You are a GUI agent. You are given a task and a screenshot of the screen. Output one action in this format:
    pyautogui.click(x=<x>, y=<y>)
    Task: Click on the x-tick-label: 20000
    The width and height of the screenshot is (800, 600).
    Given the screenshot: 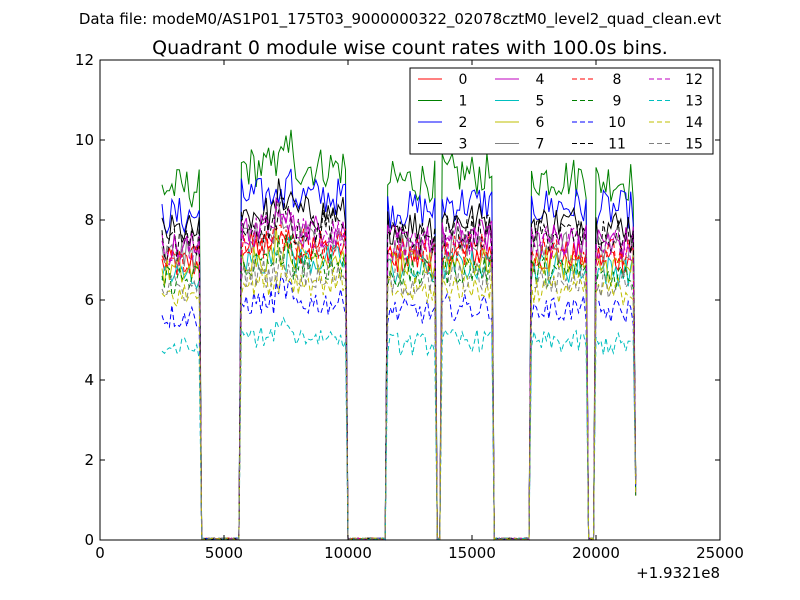 What is the action you would take?
    pyautogui.click(x=596, y=553)
    